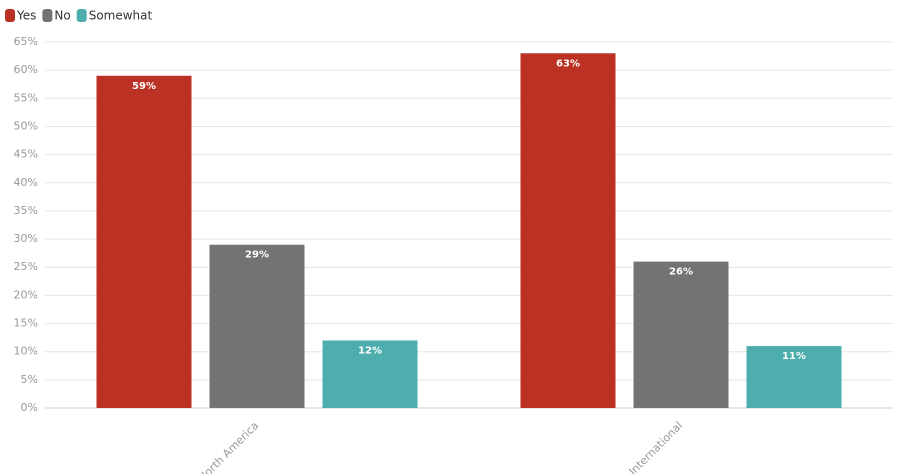 The height and width of the screenshot is (474, 897). I want to click on legend-label: Yes, so click(26, 16).